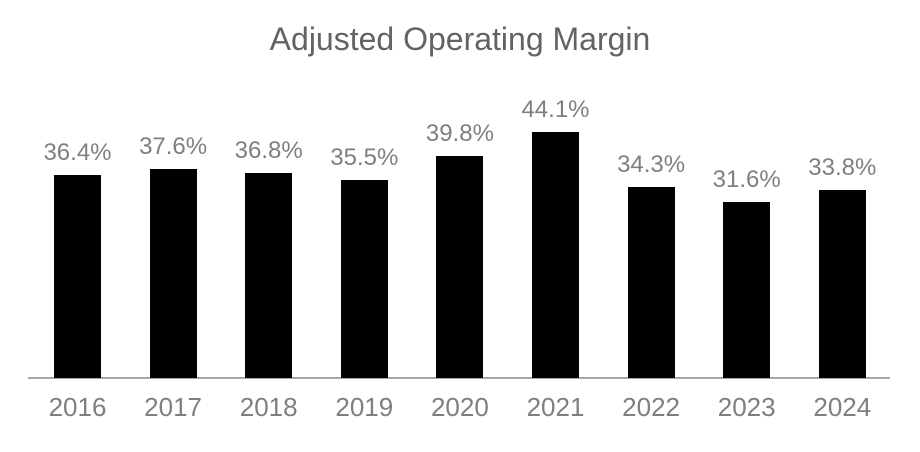 The image size is (920, 452). I want to click on bar-value-label: 33.8%, so click(842, 167).